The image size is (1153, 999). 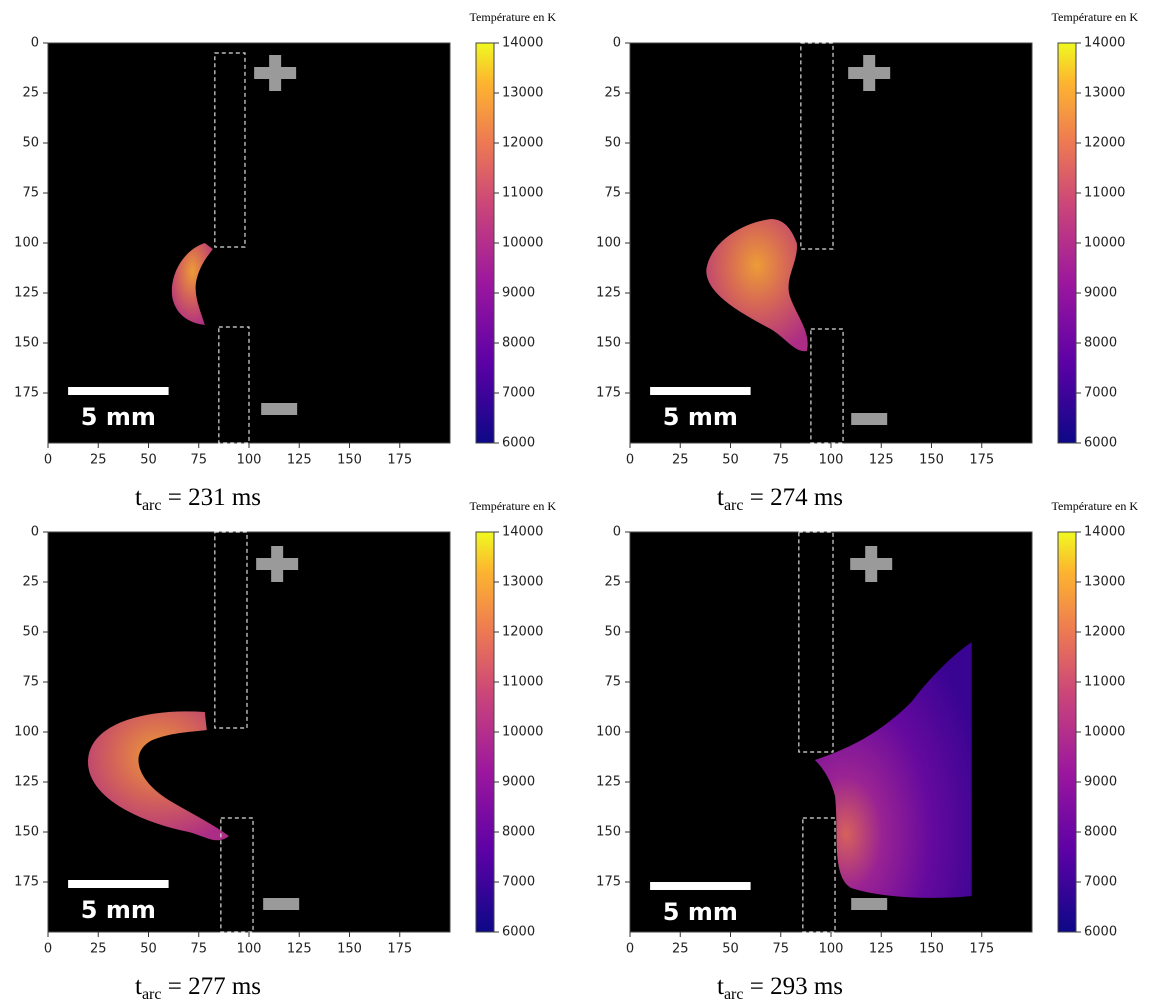 I want to click on x-tick-label: 75, so click(x=198, y=460).